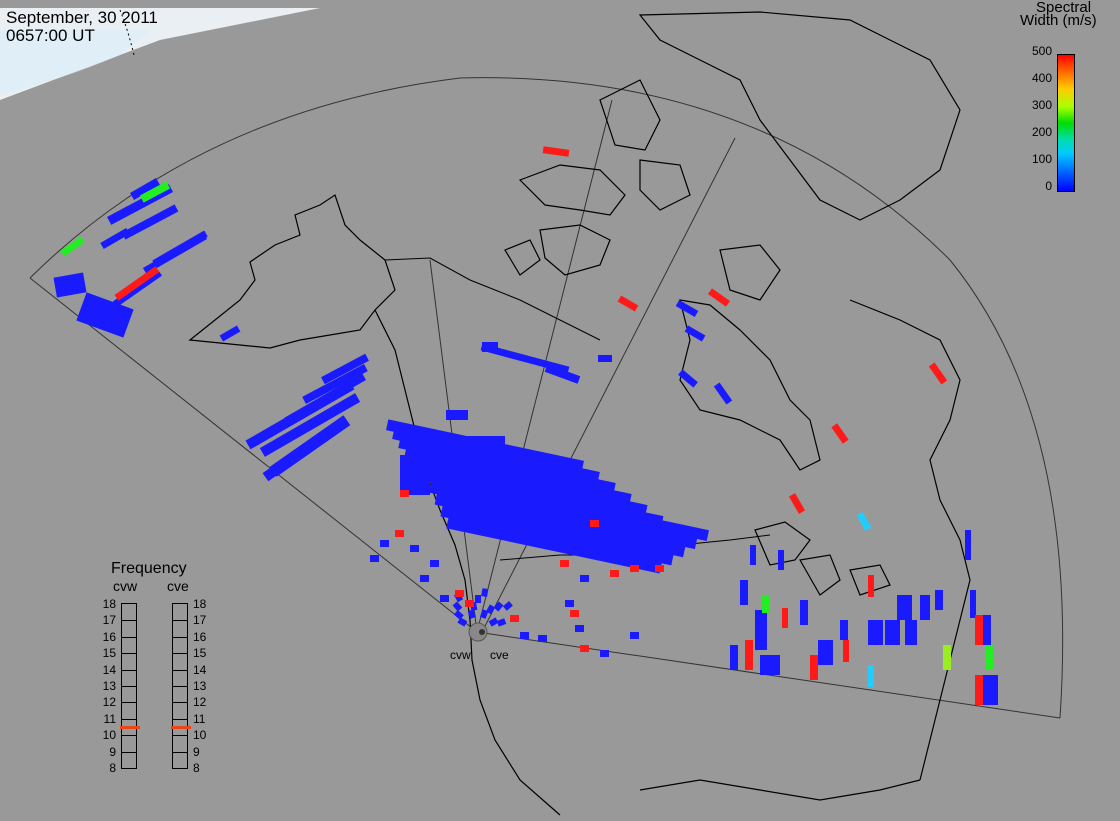  Describe the element at coordinates (200, 702) in the screenshot. I see `frequency-level-label: 12` at that location.